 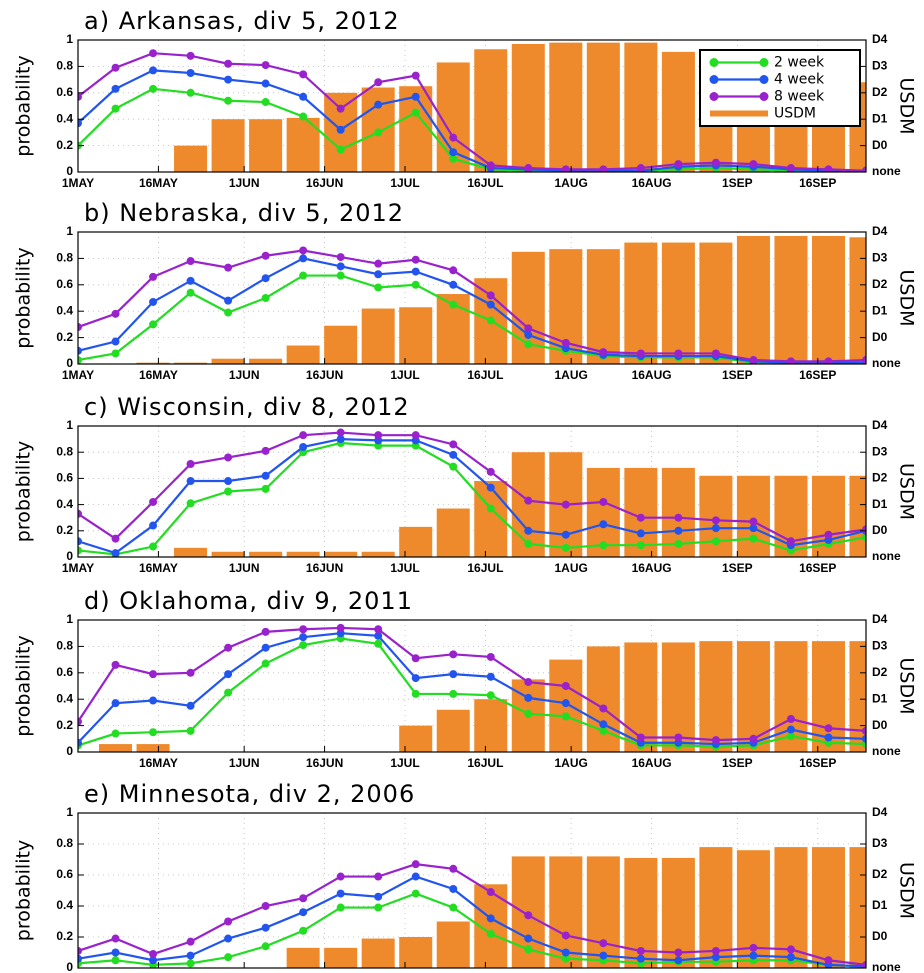 What do you see at coordinates (795, 114) in the screenshot?
I see `legend-label: USDM` at bounding box center [795, 114].